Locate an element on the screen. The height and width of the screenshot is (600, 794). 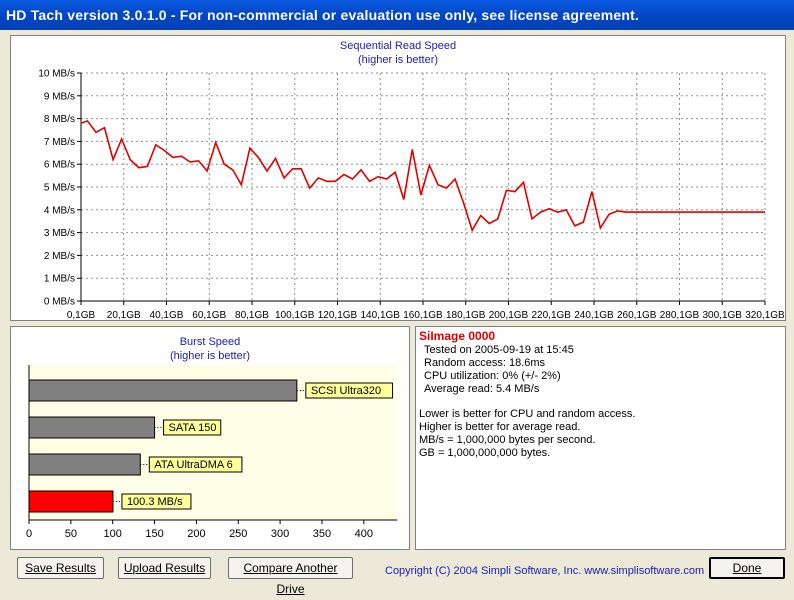
burst-x-tick-label: 100 is located at coordinates (113, 534).